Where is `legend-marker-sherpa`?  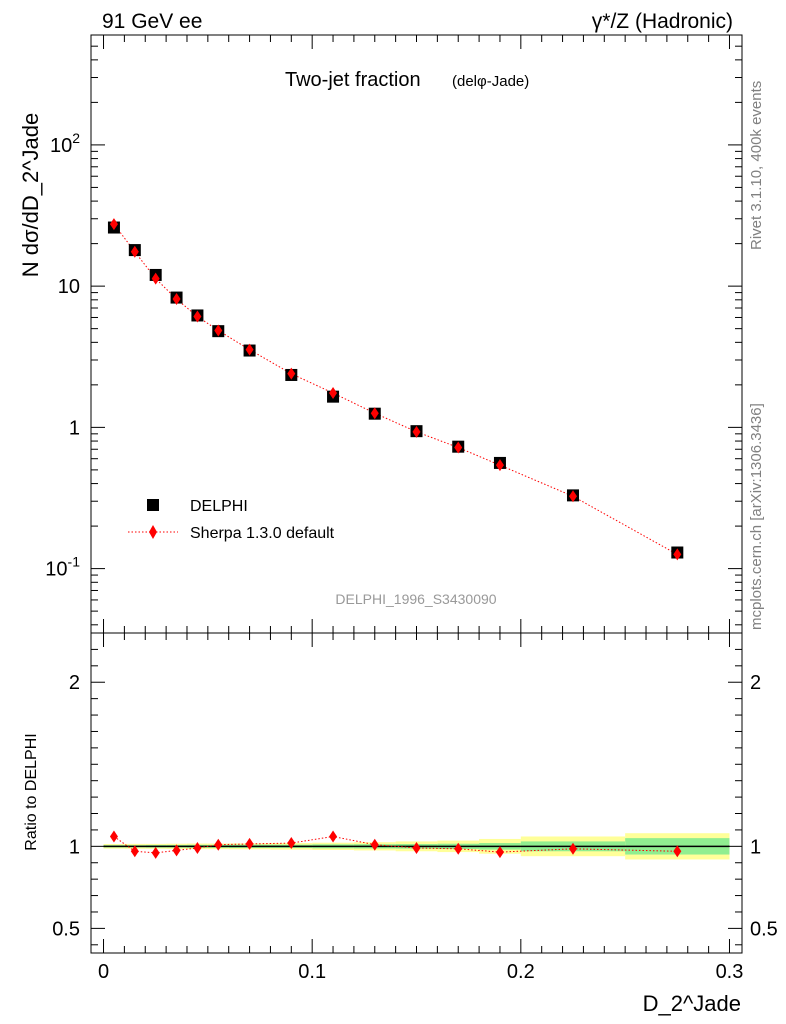
legend-marker-sherpa is located at coordinates (153, 532).